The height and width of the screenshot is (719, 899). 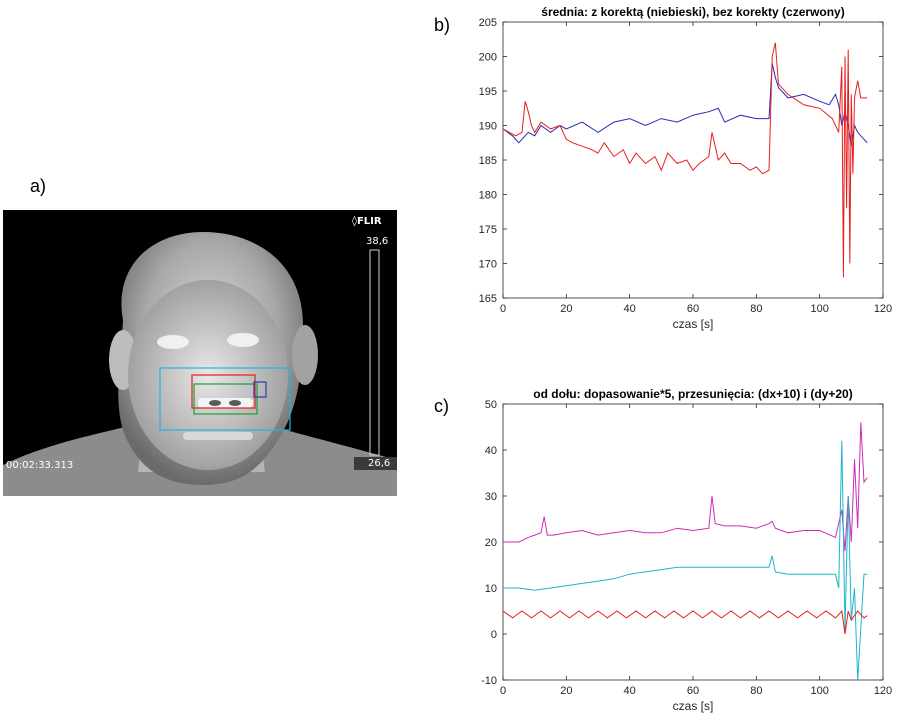 I want to click on y-tick-label: 30, so click(x=491, y=497).